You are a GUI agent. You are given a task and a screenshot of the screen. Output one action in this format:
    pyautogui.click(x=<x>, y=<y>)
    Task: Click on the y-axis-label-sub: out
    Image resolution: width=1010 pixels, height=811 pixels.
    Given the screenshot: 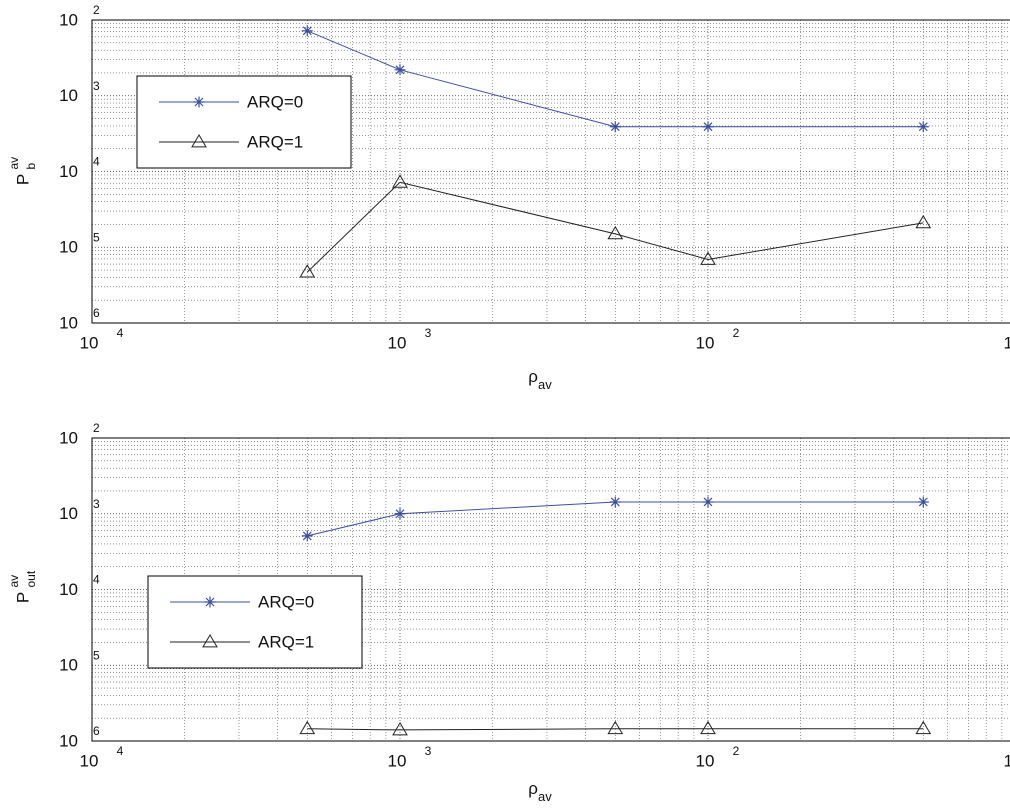 What is the action you would take?
    pyautogui.click(x=31, y=578)
    